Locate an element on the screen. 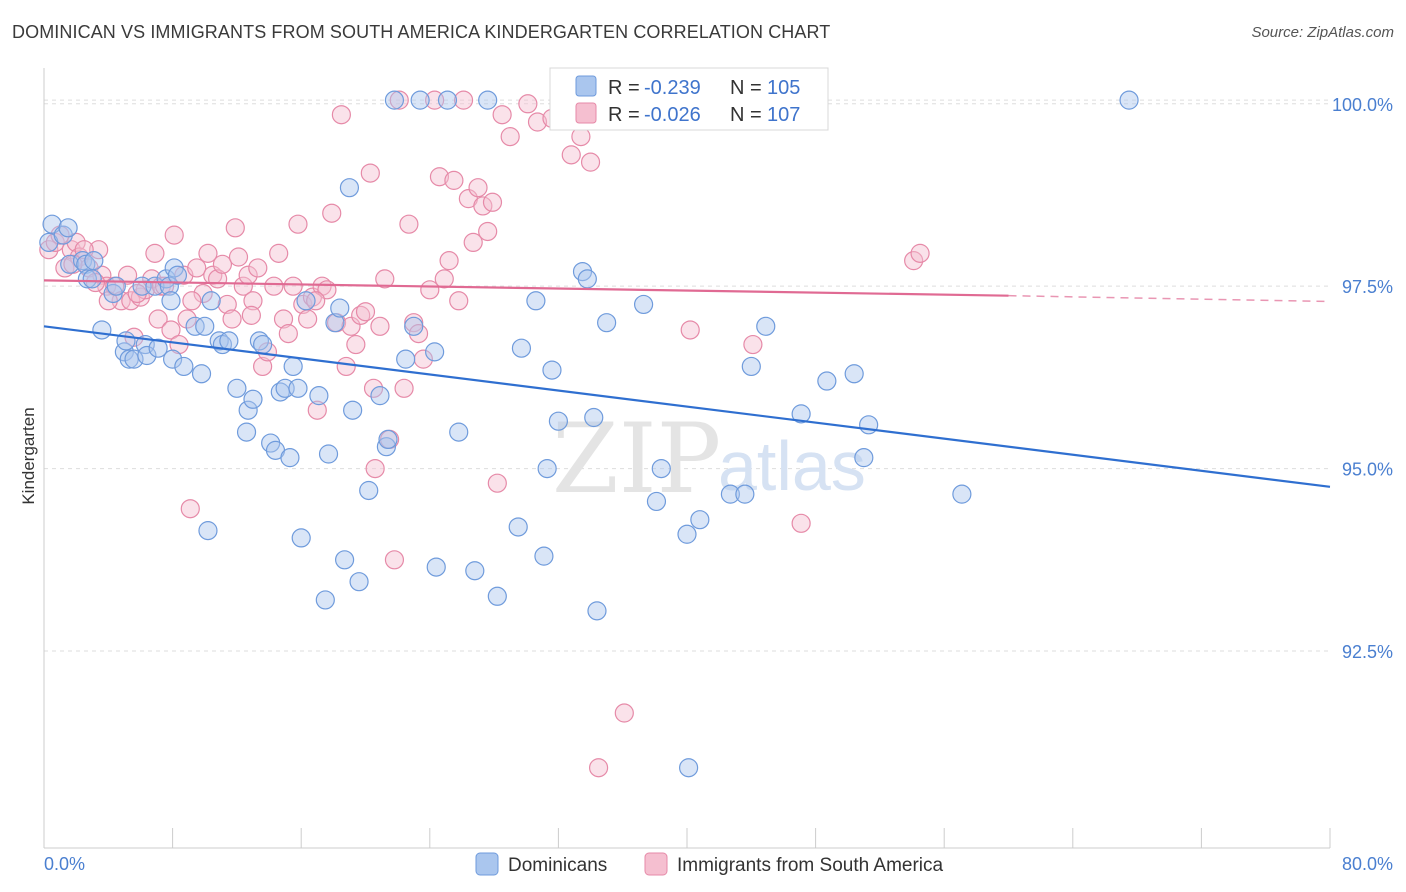 This screenshot has width=1406, height=892. watermark-zip: ZIP is located at coordinates (636, 459).